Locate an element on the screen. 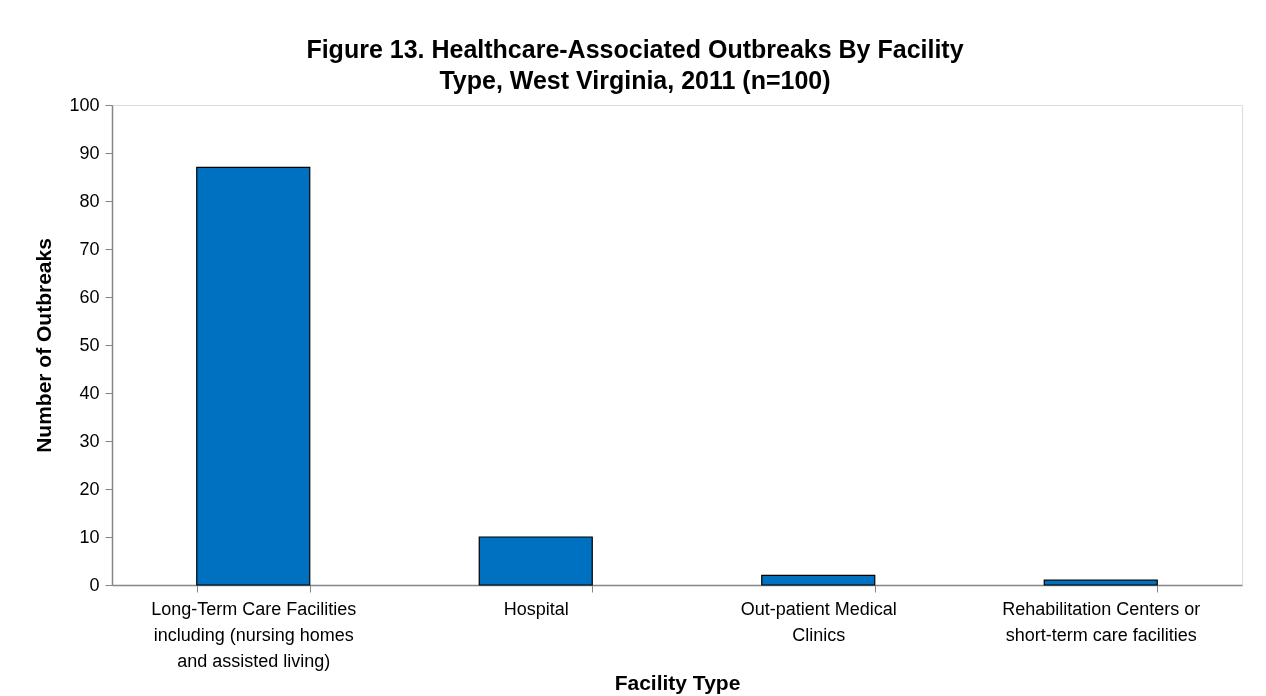  x-tick-label: Rehabilitation Centers or short-term care facilities is located at coordinates (1101, 621).